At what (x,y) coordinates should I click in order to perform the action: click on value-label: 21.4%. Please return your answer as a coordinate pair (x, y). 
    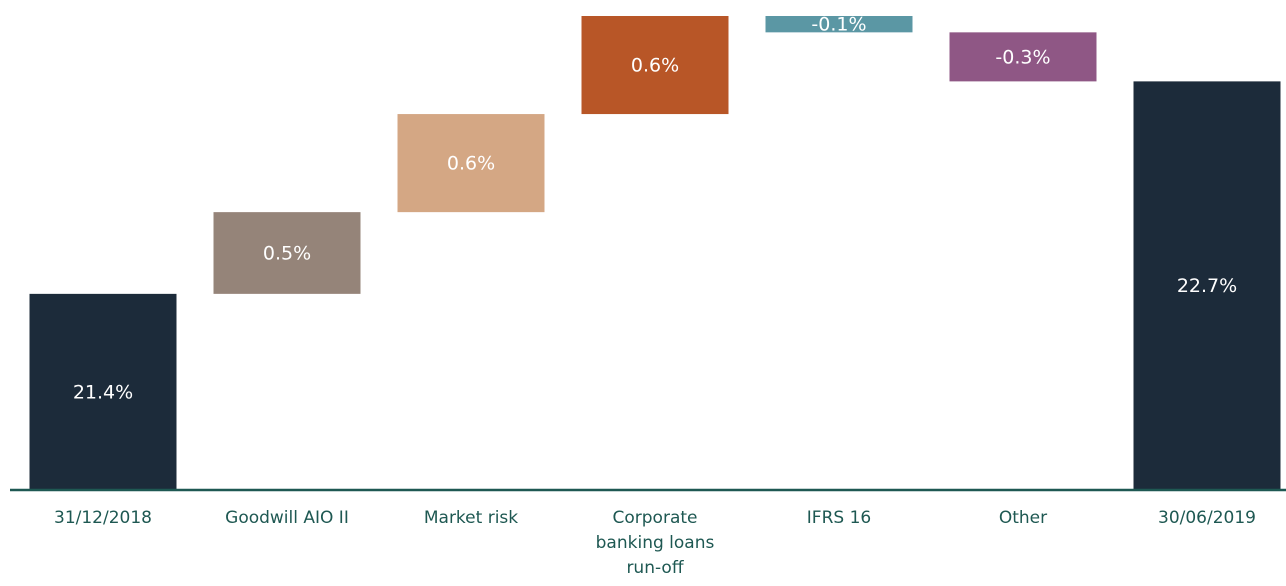
    Looking at the image, I should click on (103, 392).